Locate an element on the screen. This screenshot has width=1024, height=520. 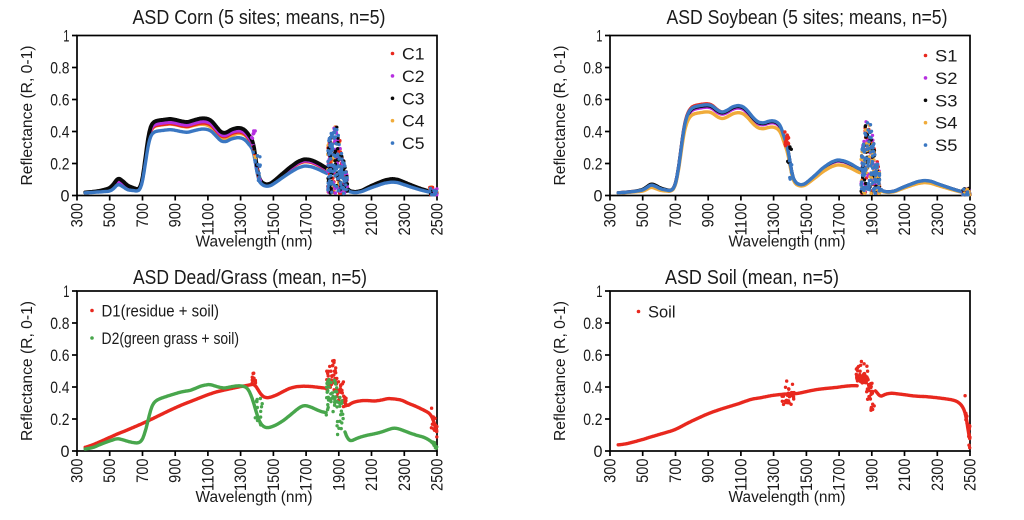
svg-text: C4 is located at coordinates (413, 122).